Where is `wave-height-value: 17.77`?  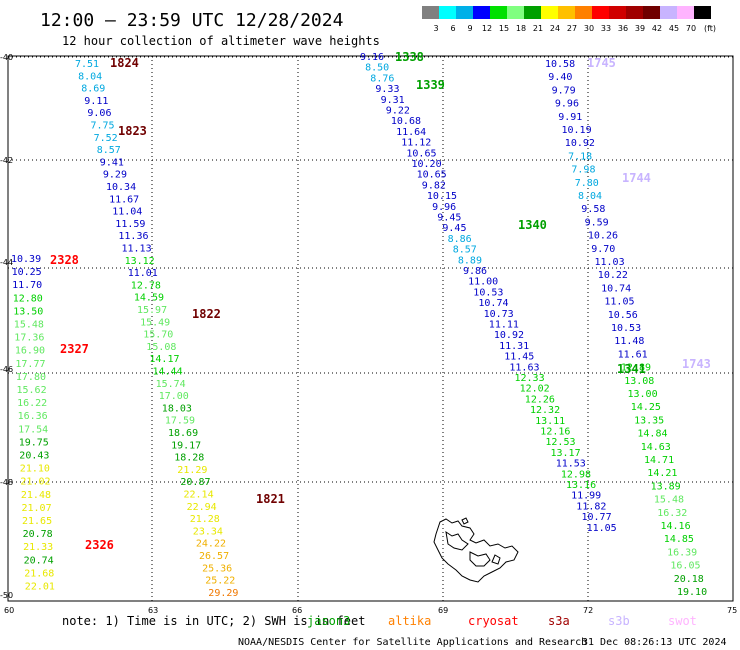
wave-height-value: 17.77 is located at coordinates (30, 364).